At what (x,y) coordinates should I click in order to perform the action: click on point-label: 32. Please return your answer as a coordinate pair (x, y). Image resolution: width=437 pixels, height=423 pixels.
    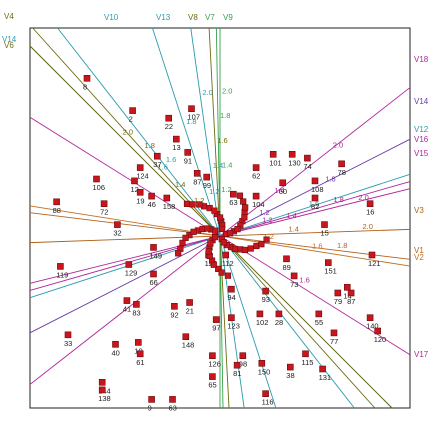
    Looking at the image, I should click on (117, 233).